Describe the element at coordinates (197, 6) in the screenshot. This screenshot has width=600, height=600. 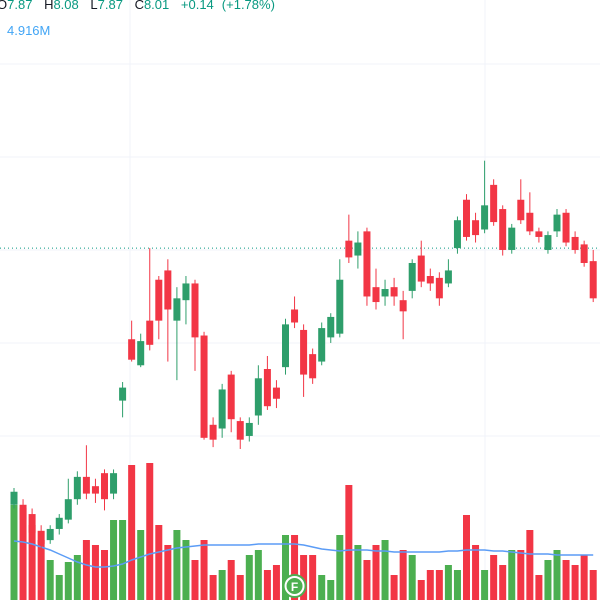
I see `change: +0.14` at that location.